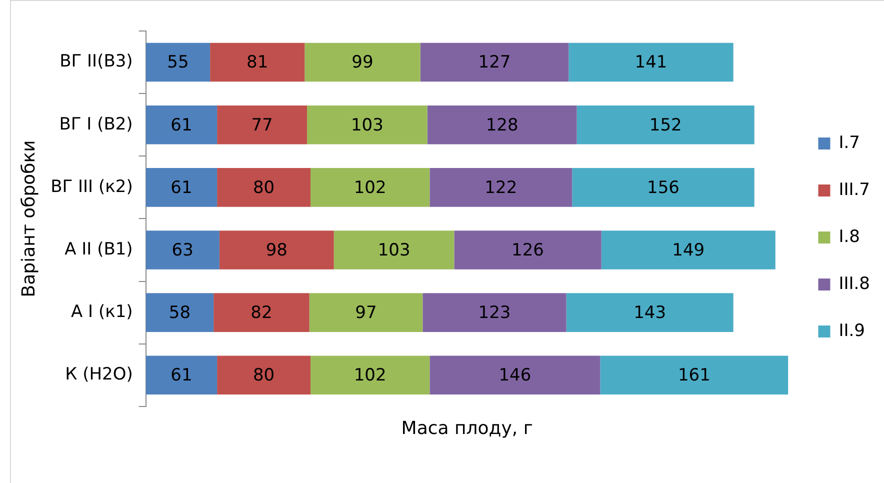 This screenshot has height=483, width=884. I want to click on data-label: 126, so click(528, 250).